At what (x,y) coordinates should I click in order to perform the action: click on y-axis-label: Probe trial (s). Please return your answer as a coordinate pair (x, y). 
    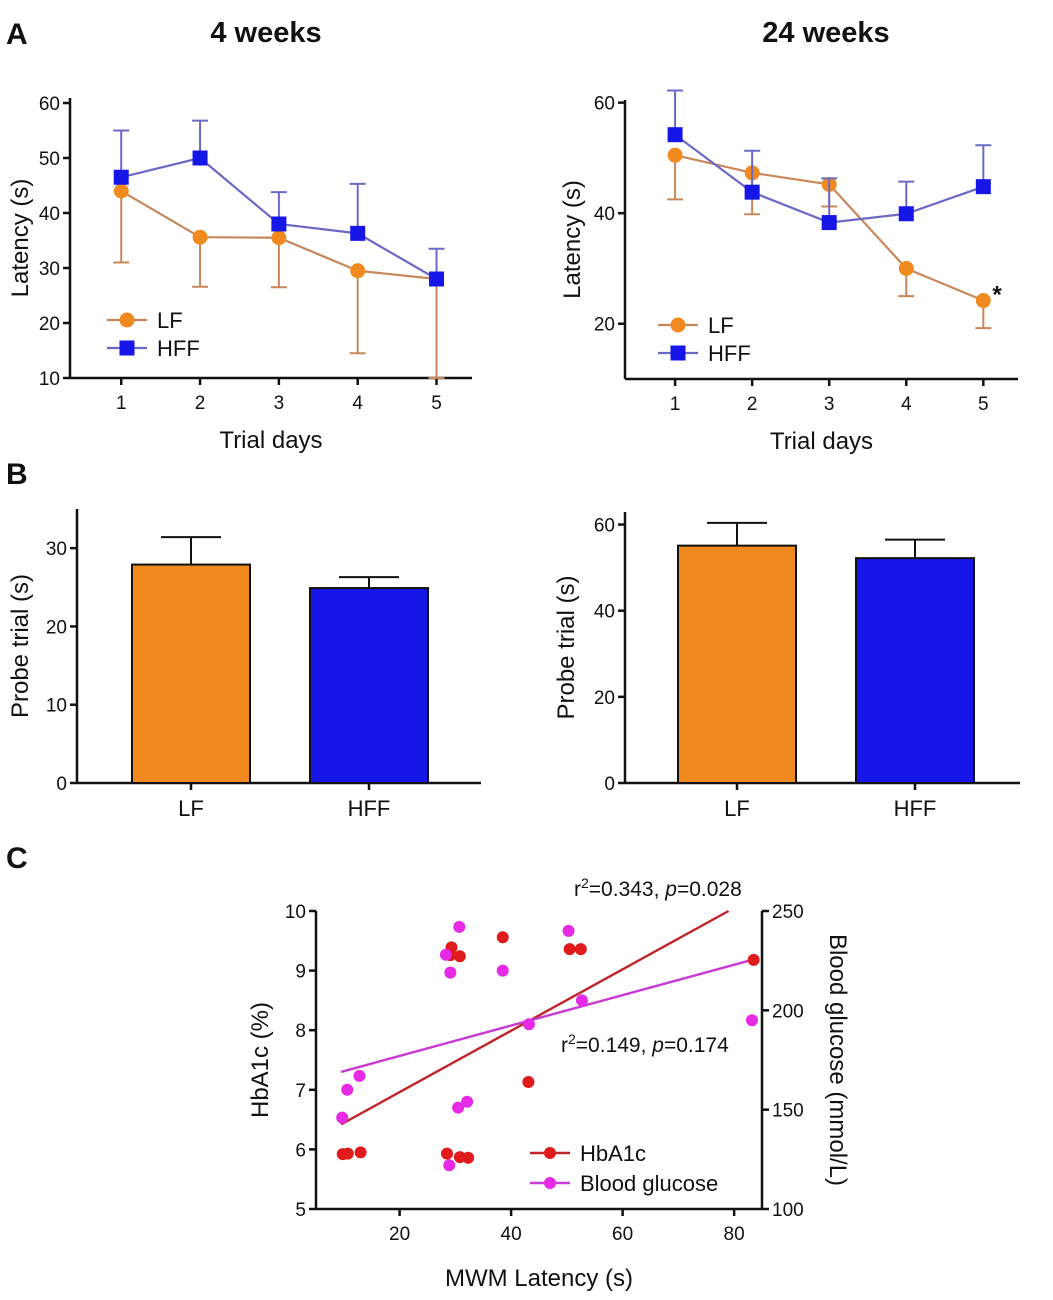
    Looking at the image, I should click on (20, 646).